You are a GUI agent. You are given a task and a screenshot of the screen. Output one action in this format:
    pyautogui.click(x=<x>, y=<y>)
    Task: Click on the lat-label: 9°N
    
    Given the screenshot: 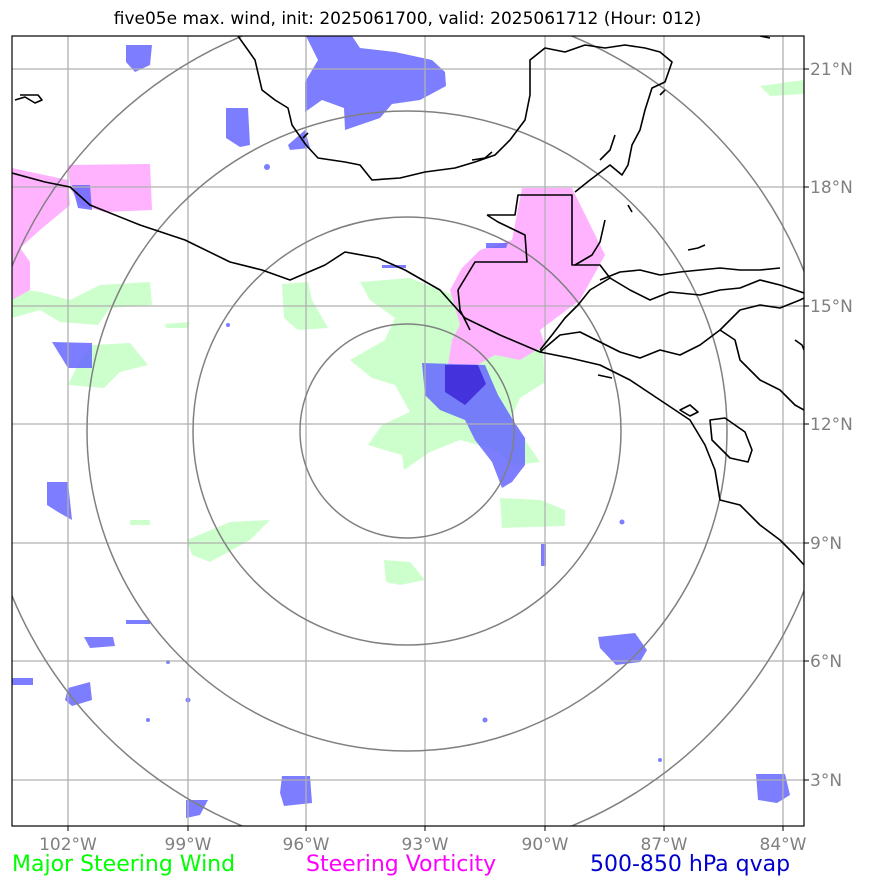 What is the action you would take?
    pyautogui.click(x=826, y=544)
    